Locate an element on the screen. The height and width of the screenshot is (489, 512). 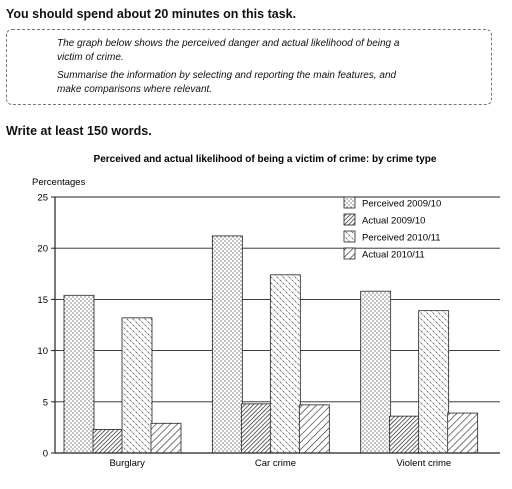
y-tick-label: 10 is located at coordinates (42, 351).